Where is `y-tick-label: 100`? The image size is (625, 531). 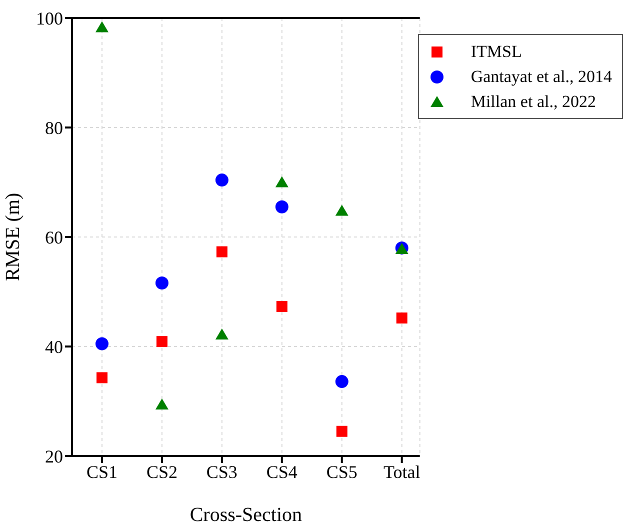 y-tick-label: 100 is located at coordinates (49, 18).